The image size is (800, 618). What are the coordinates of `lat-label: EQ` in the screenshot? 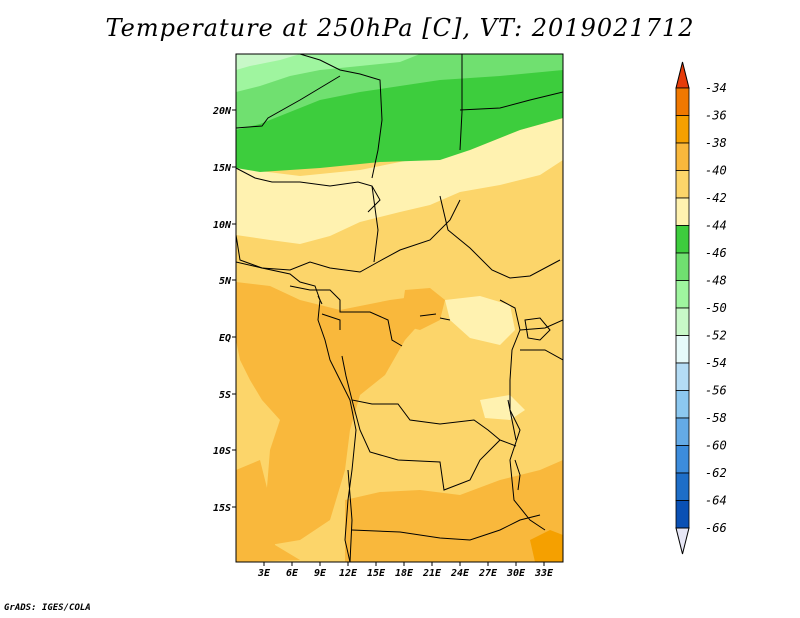 It's located at (225, 338).